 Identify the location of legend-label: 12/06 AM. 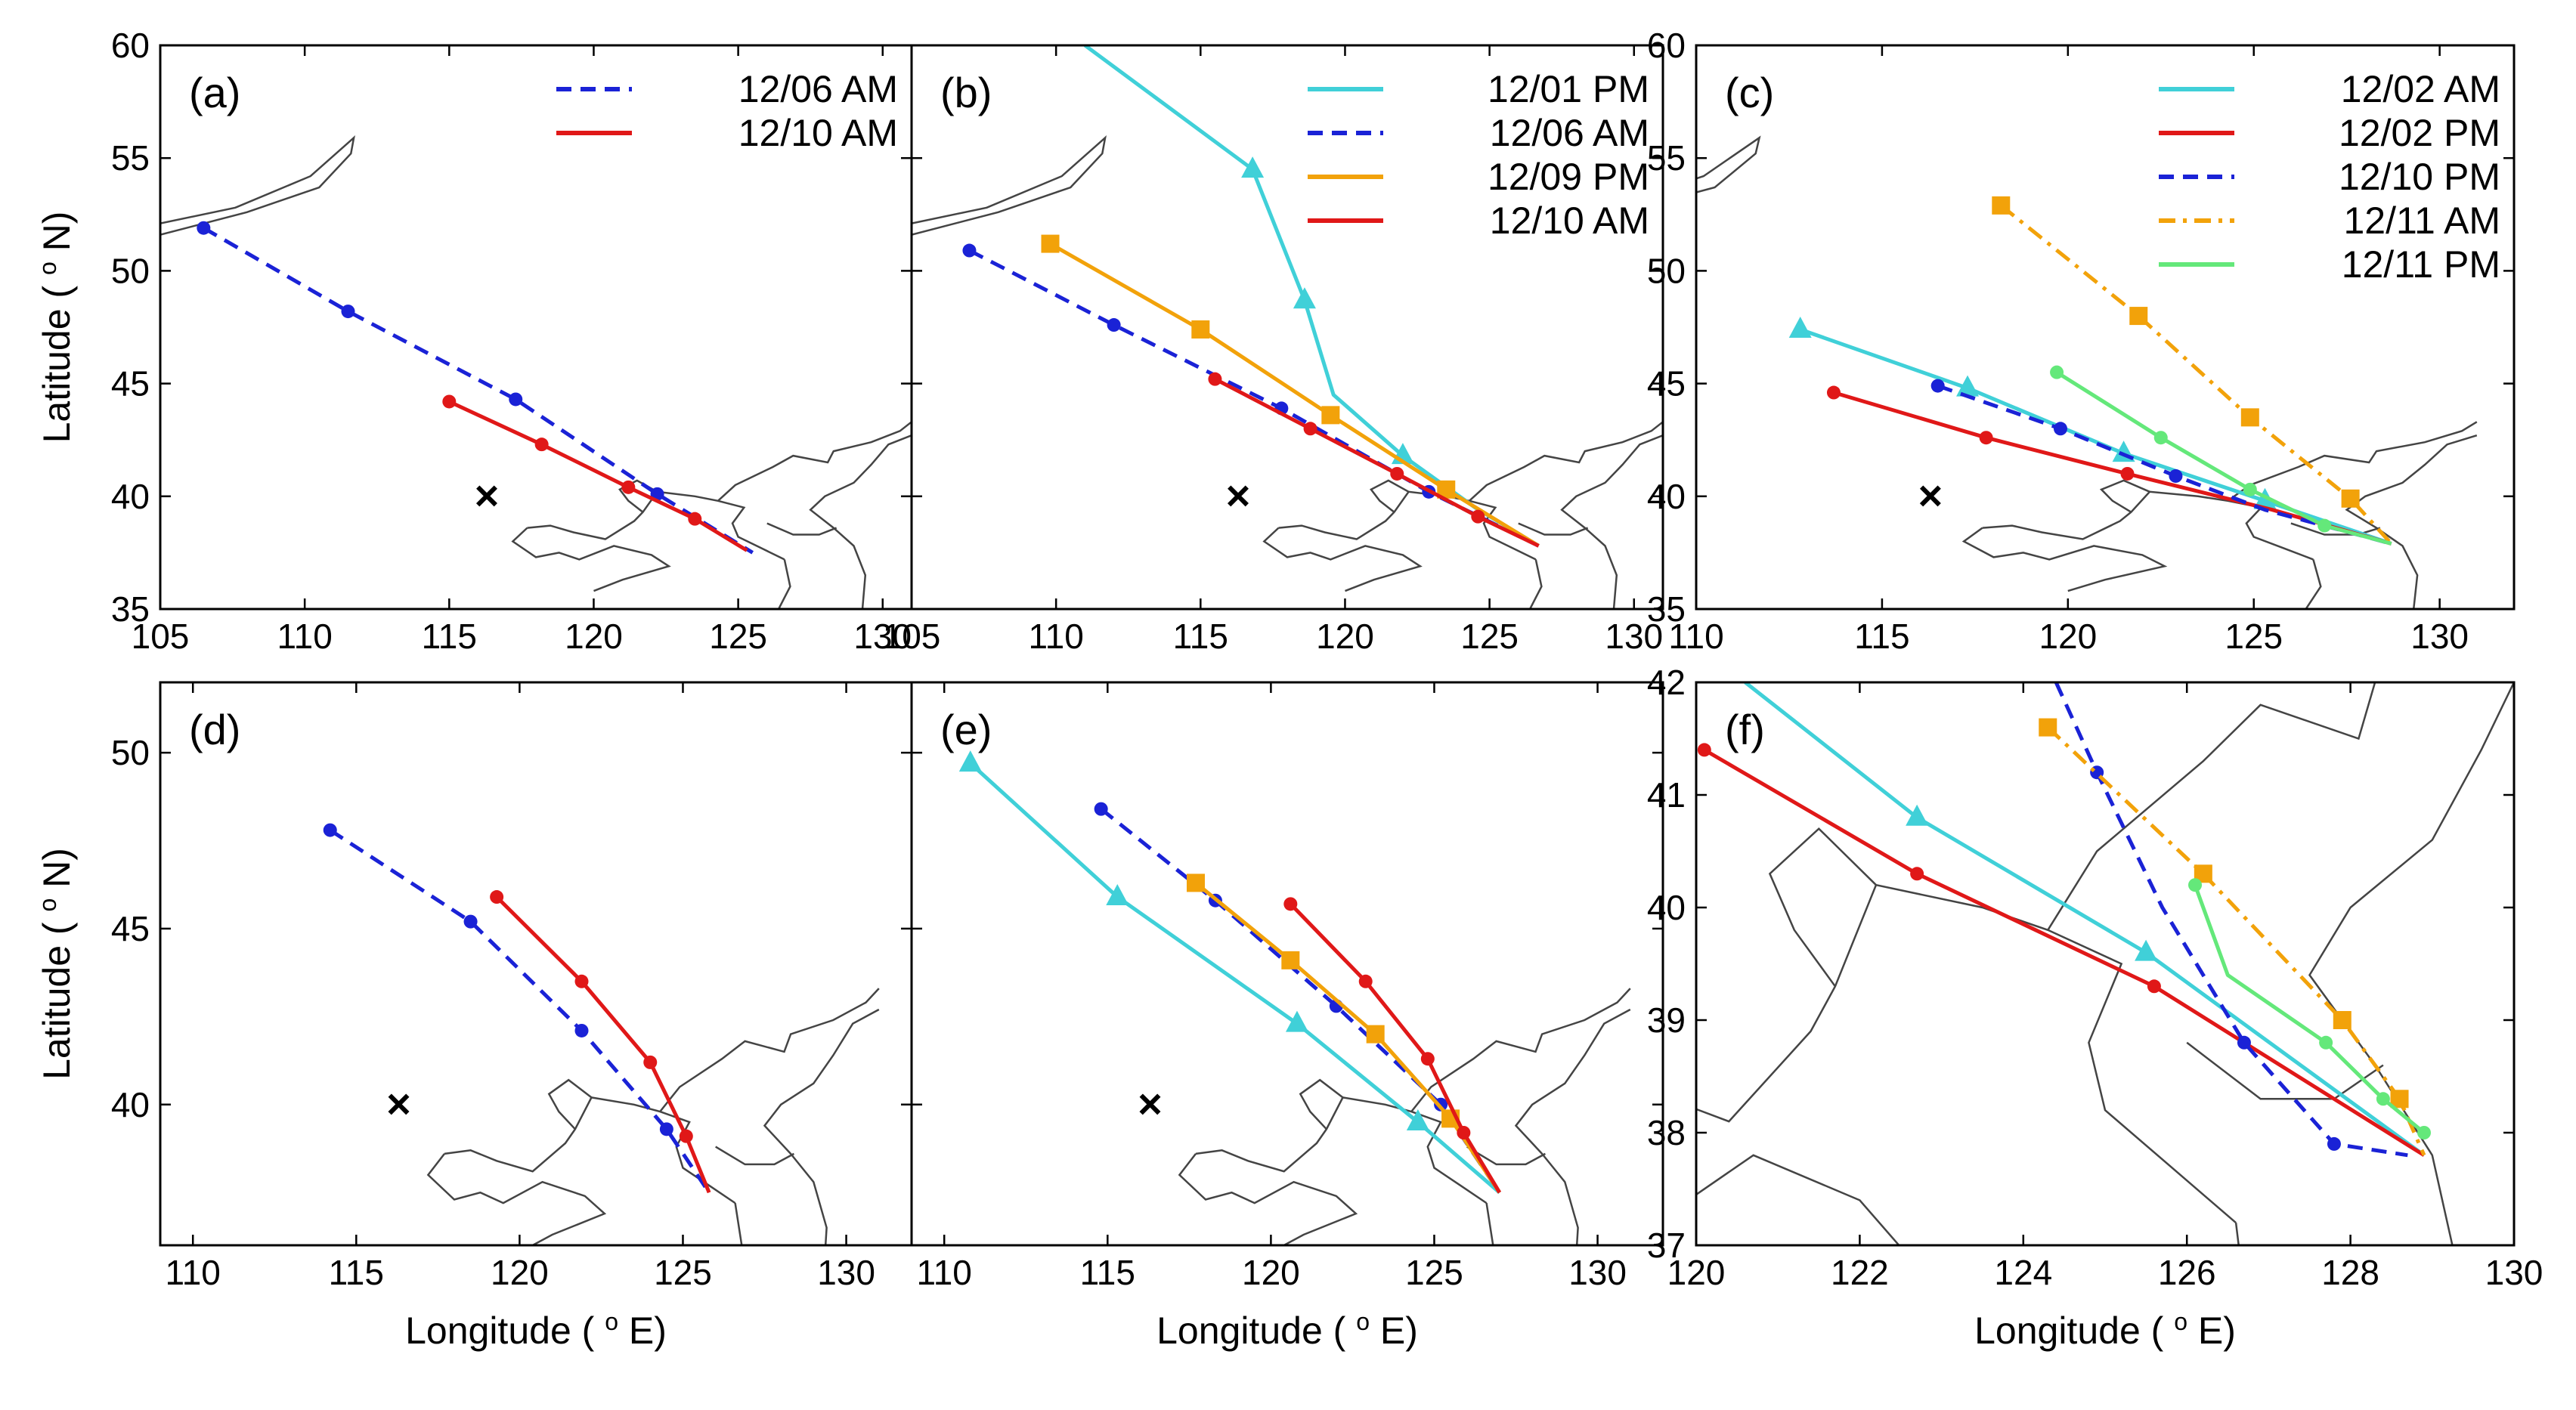
(1569, 133).